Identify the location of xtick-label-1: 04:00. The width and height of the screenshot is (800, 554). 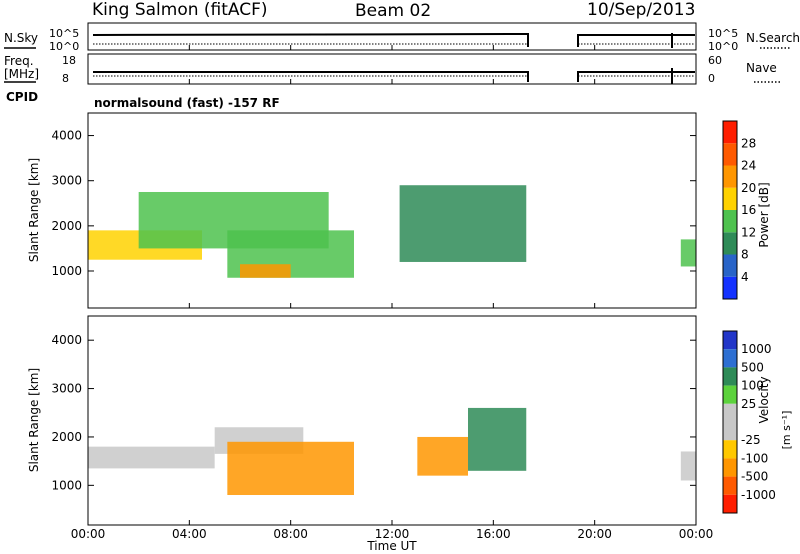
(189, 534).